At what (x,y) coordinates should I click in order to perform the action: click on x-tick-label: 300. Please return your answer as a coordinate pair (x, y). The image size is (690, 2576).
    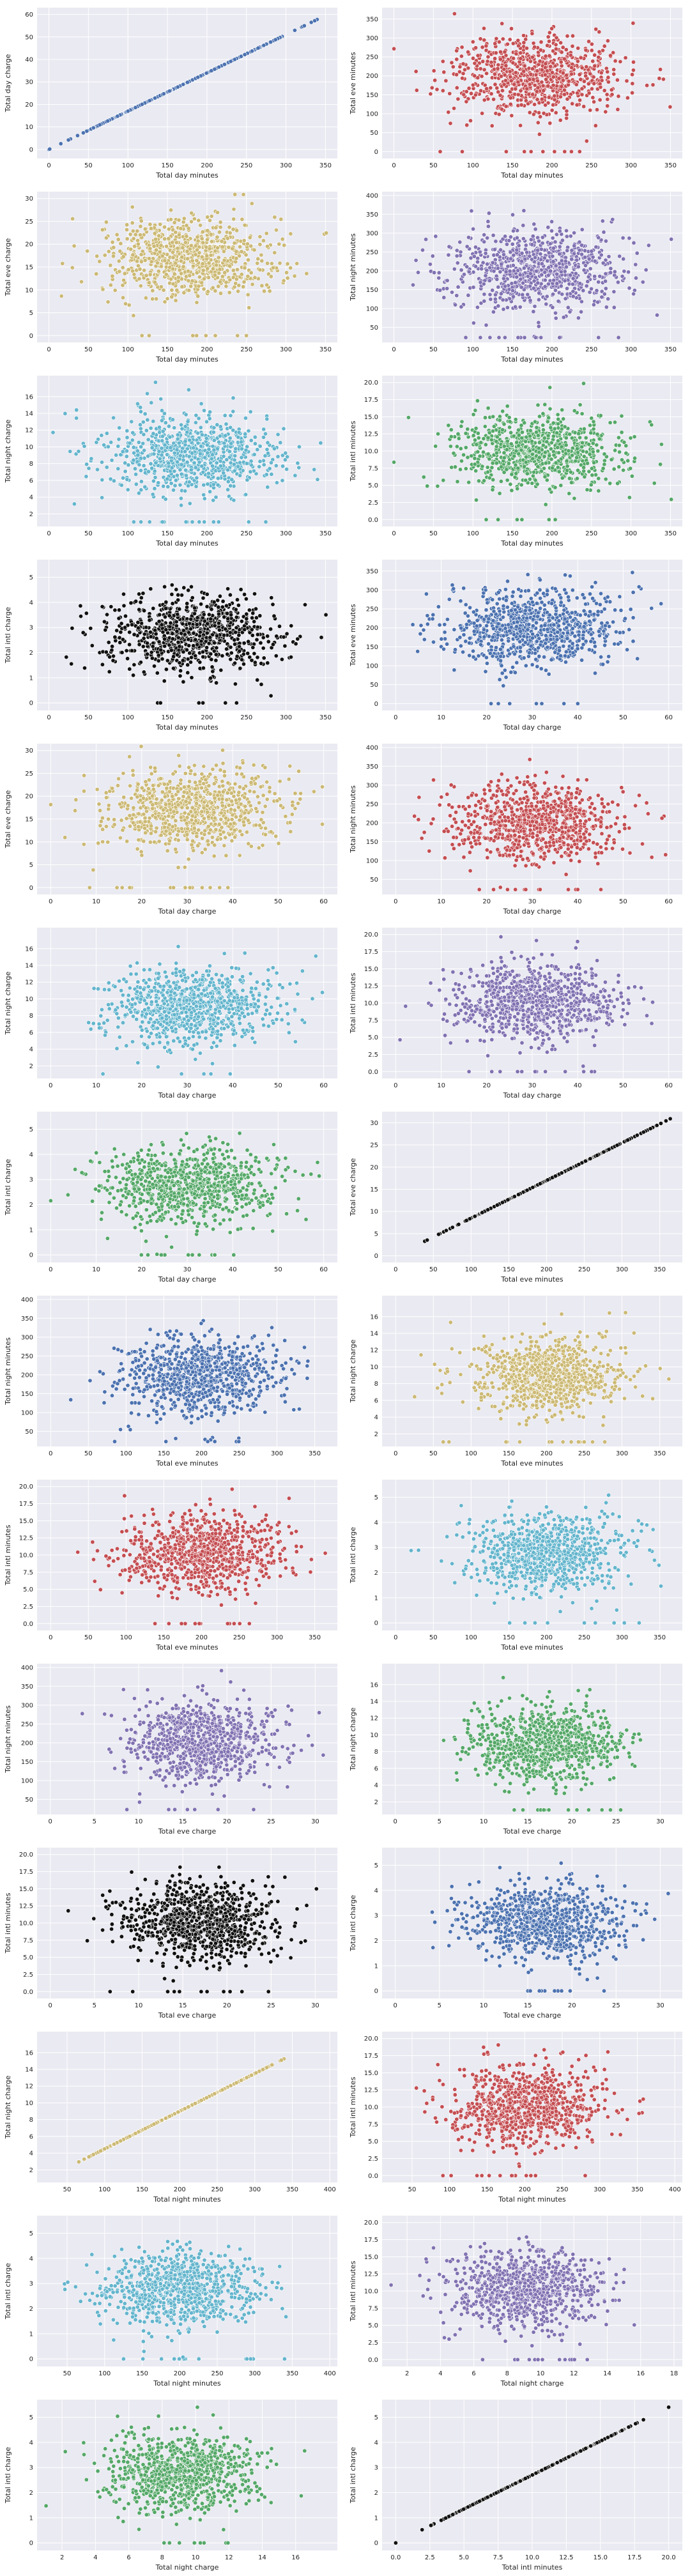
    Looking at the image, I should click on (286, 533).